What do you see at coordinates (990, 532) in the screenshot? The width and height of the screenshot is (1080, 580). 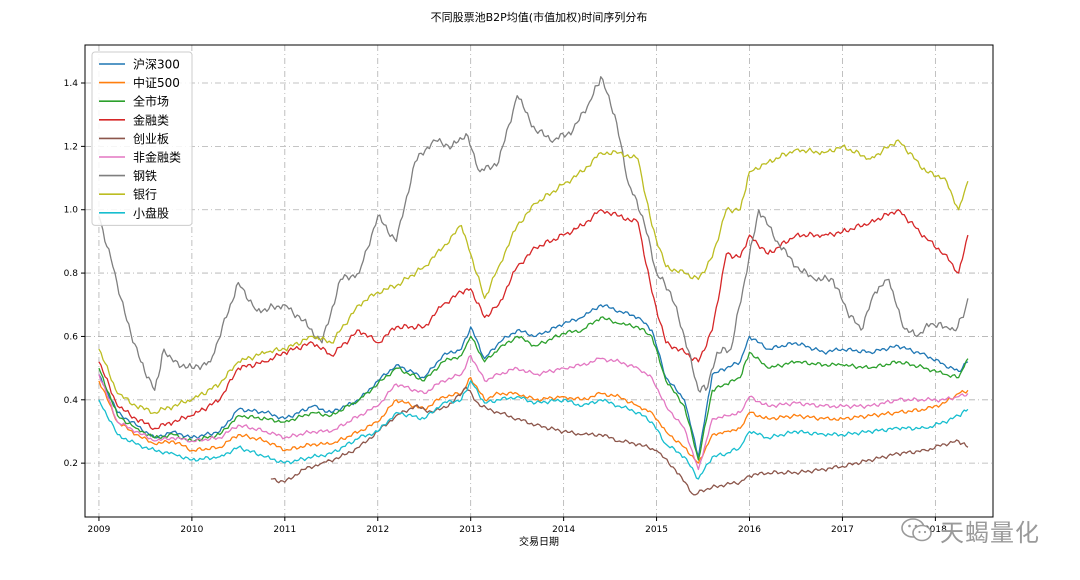 I see `watermark-text: 天蝎量化` at bounding box center [990, 532].